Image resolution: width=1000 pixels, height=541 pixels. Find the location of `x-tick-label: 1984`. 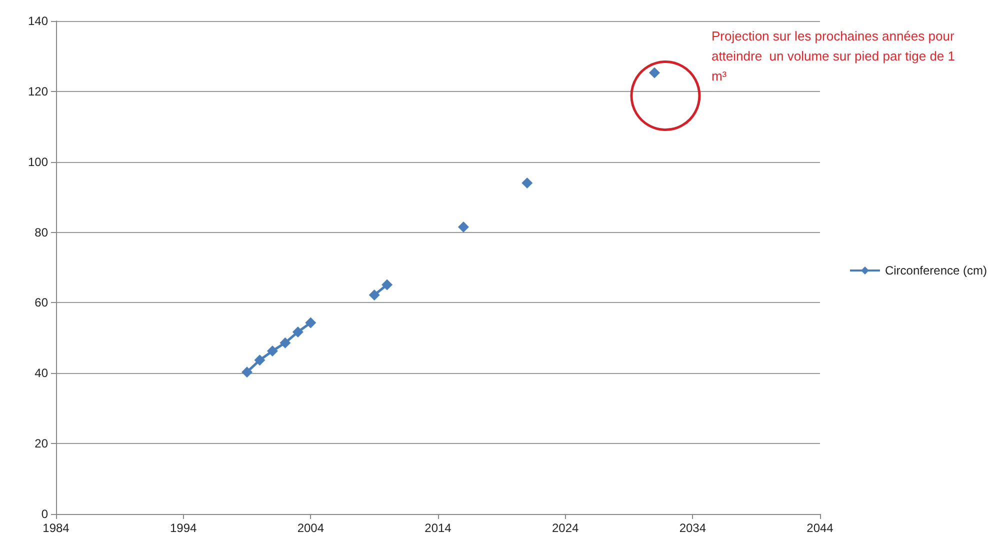

x-tick-label: 1984 is located at coordinates (56, 528).